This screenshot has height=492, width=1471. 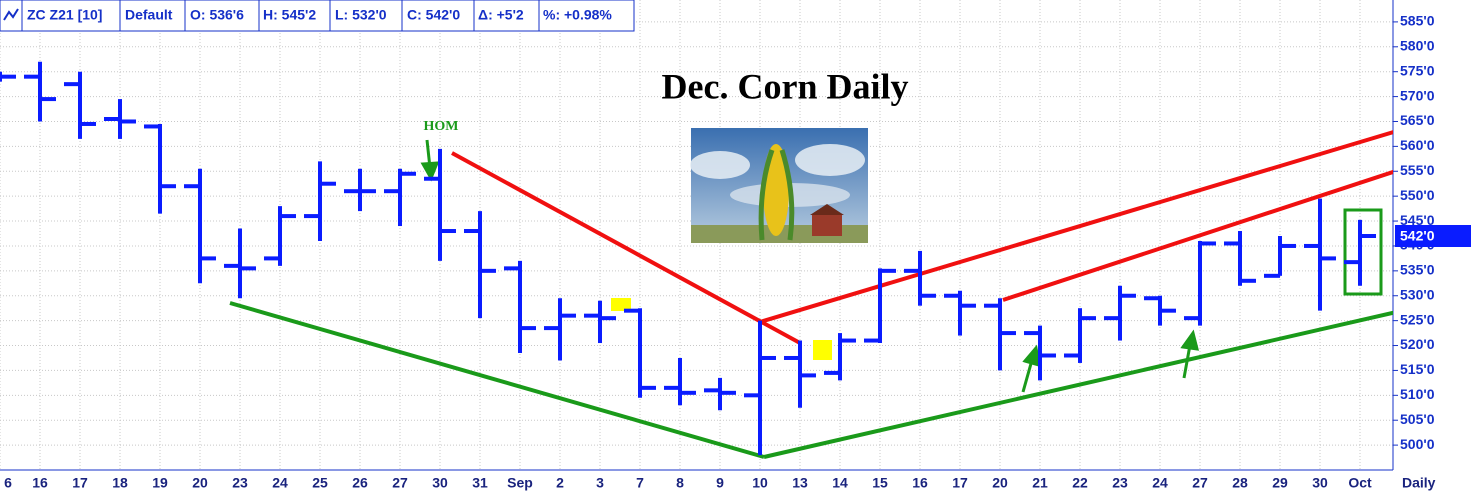 I want to click on y-tick-label: 500'0, so click(x=1417, y=444).